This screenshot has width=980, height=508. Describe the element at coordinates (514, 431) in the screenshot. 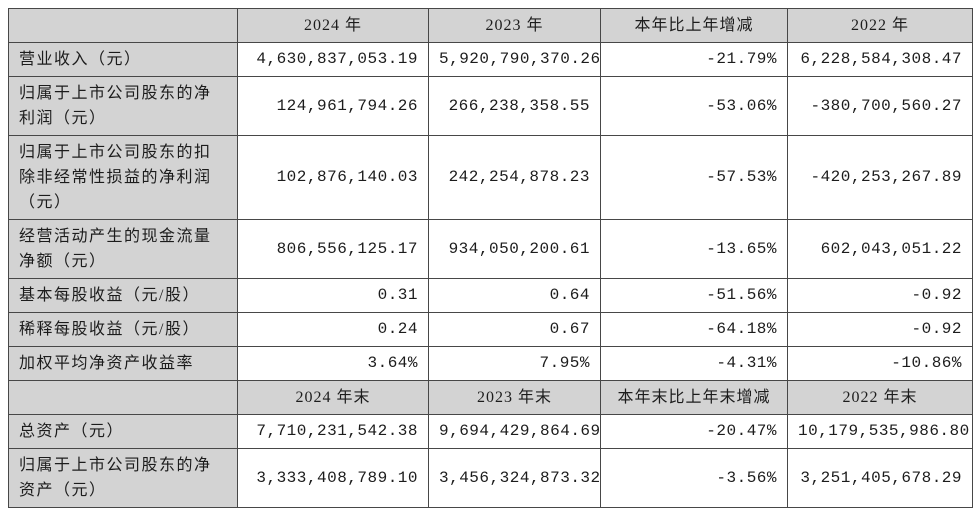

I see `value-cell: 9,694,429,864.69` at that location.